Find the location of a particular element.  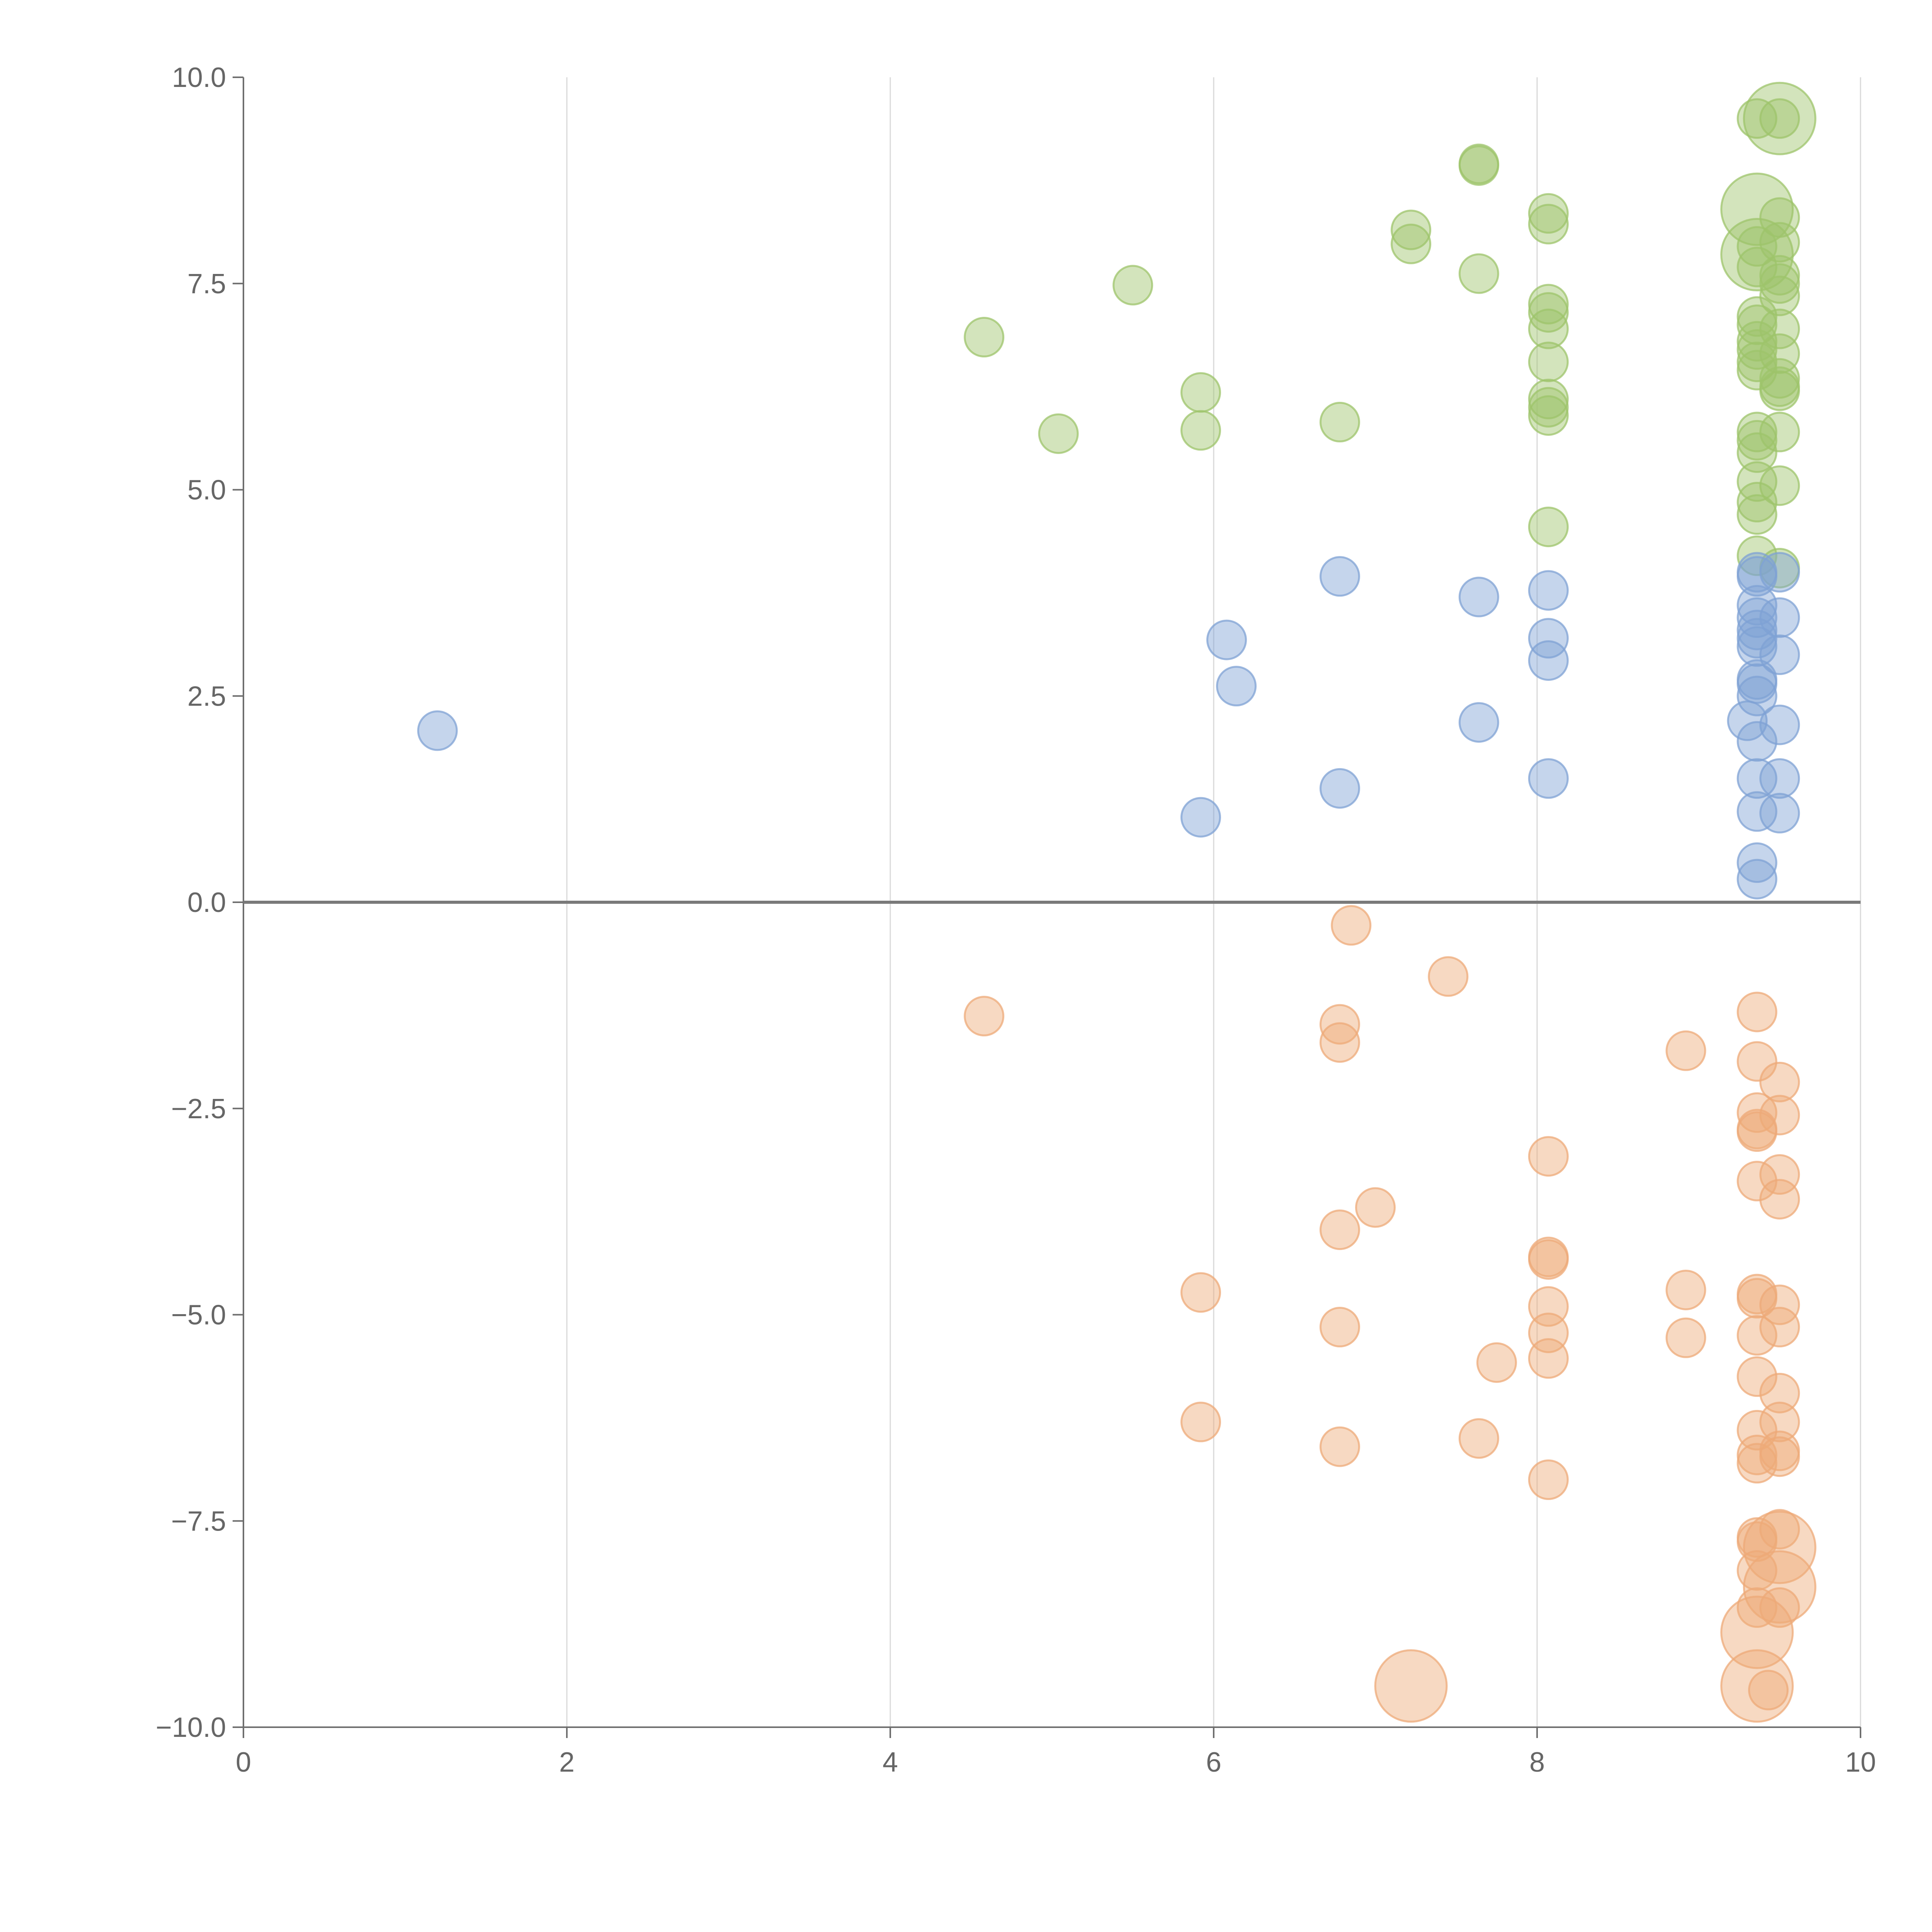

y-tick-label: 2.5 is located at coordinates (207, 696).